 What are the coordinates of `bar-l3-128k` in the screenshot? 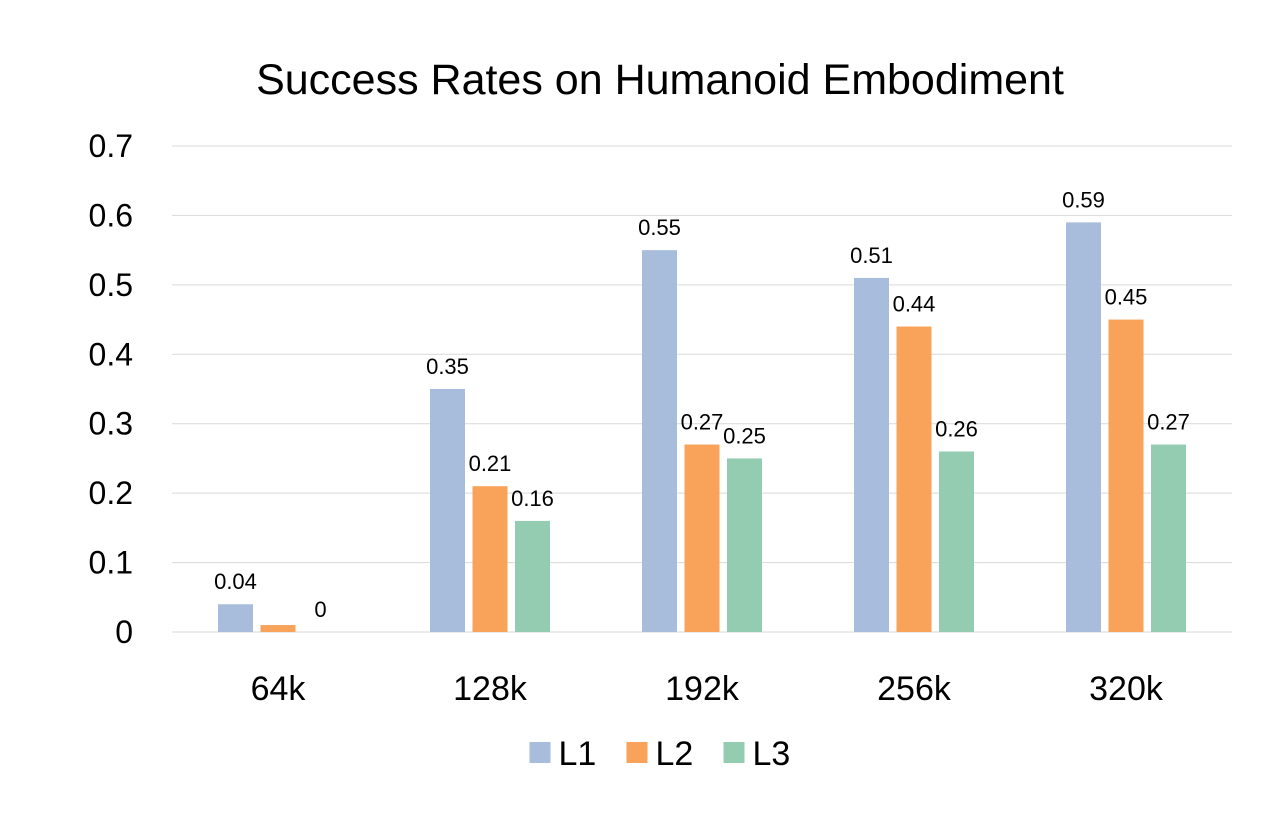 It's located at (532, 576).